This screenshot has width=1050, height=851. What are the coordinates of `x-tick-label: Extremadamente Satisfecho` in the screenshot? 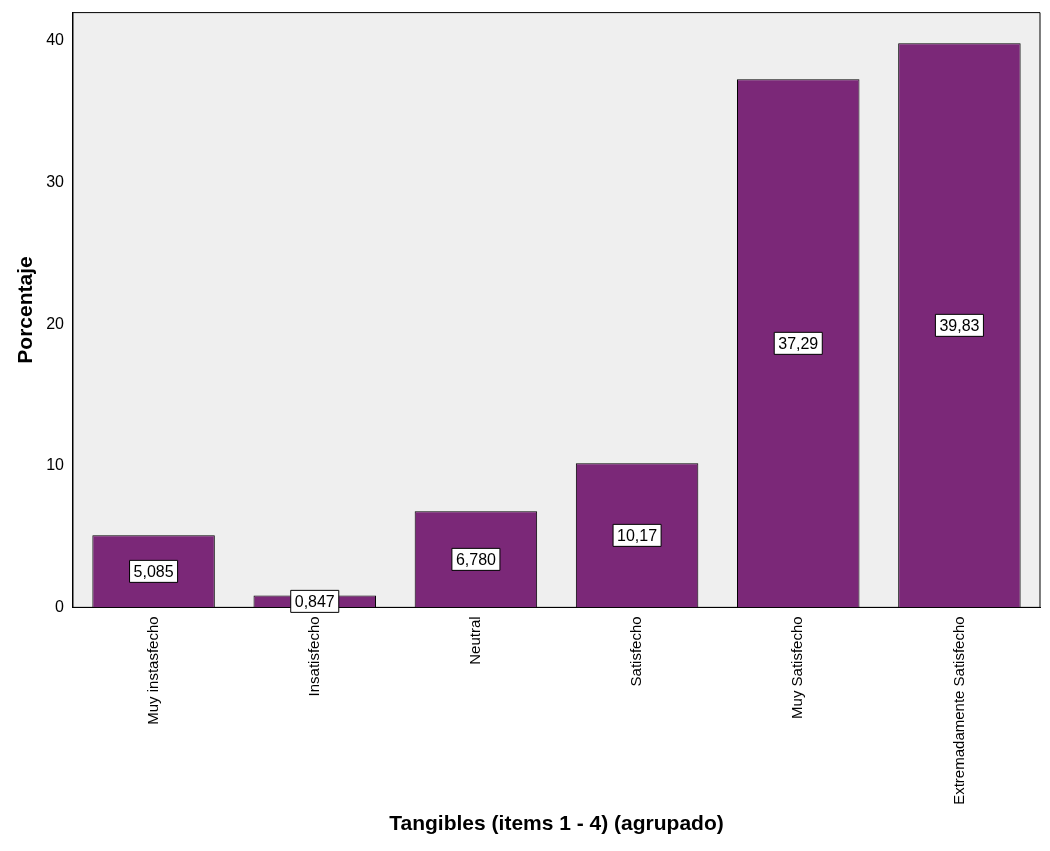 It's located at (958, 710).